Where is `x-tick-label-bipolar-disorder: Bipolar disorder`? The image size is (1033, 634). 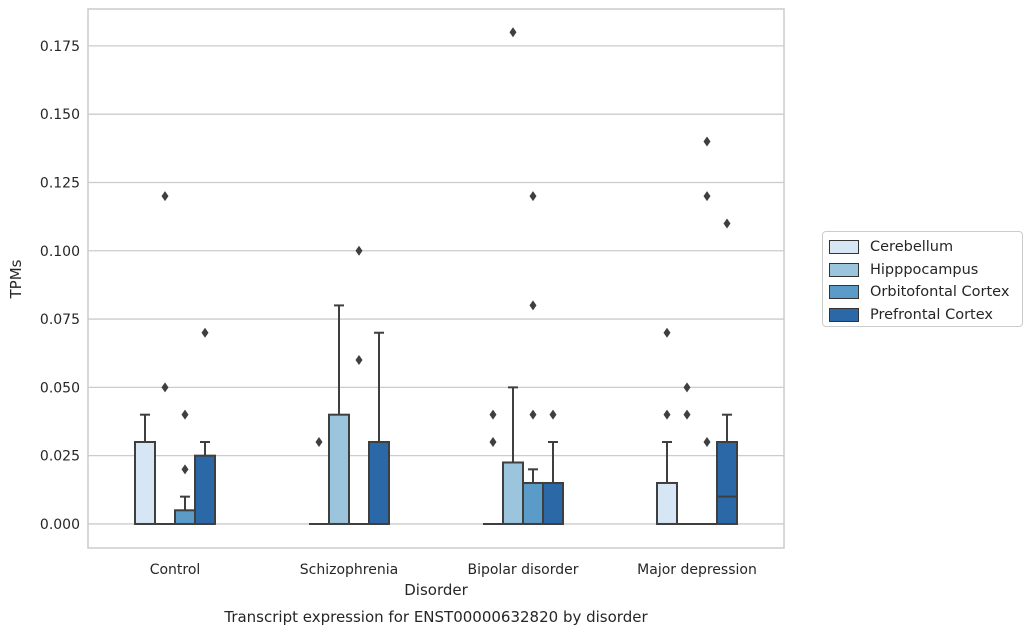 x-tick-label-bipolar-disorder: Bipolar disorder is located at coordinates (522, 570).